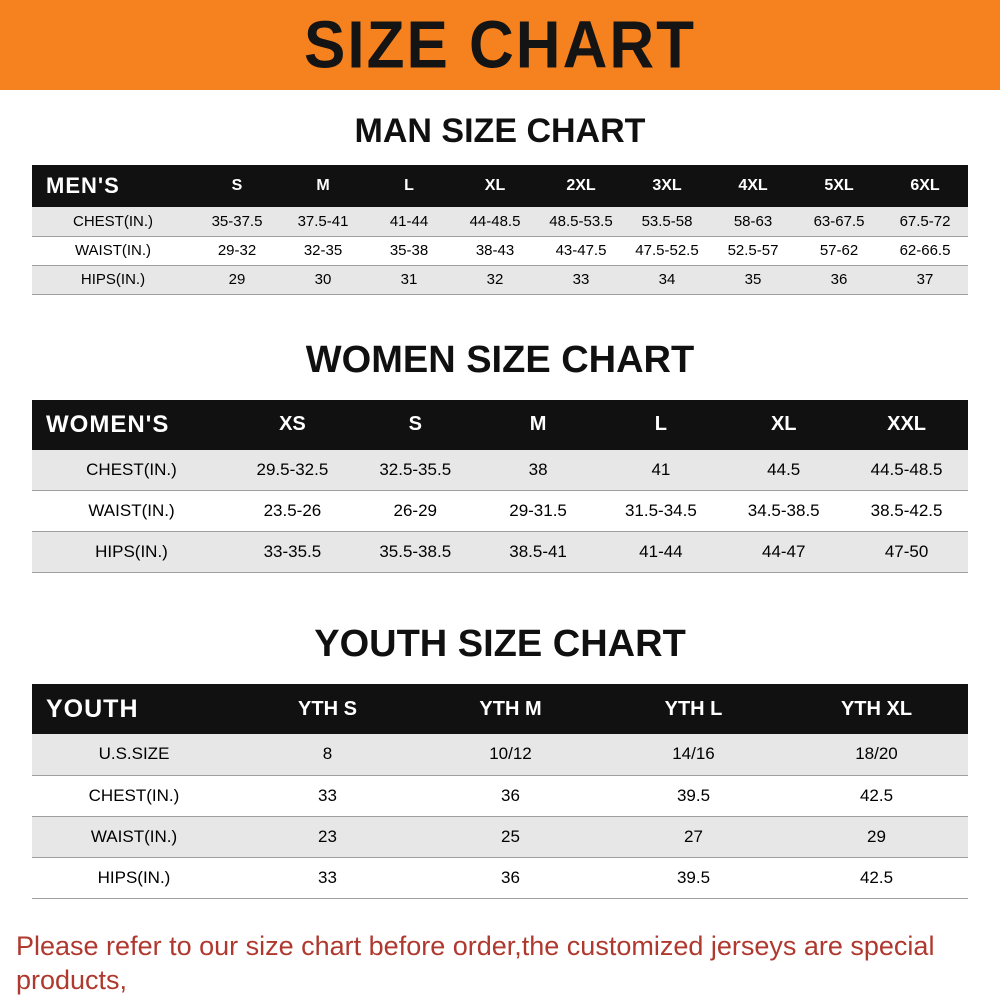 The image size is (1000, 1000). I want to click on size-cell: 53.5-58, so click(667, 221).